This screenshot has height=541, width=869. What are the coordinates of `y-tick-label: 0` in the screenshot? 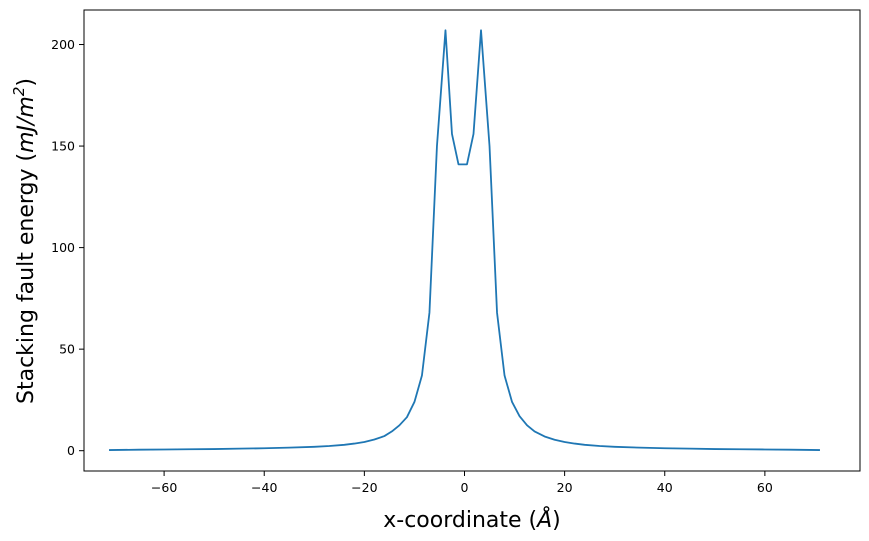 It's located at (71, 450).